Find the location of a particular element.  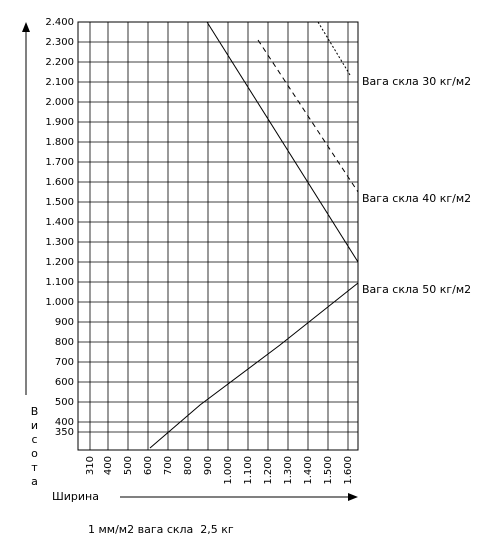

x-axis-label: Ширина is located at coordinates (75, 496).